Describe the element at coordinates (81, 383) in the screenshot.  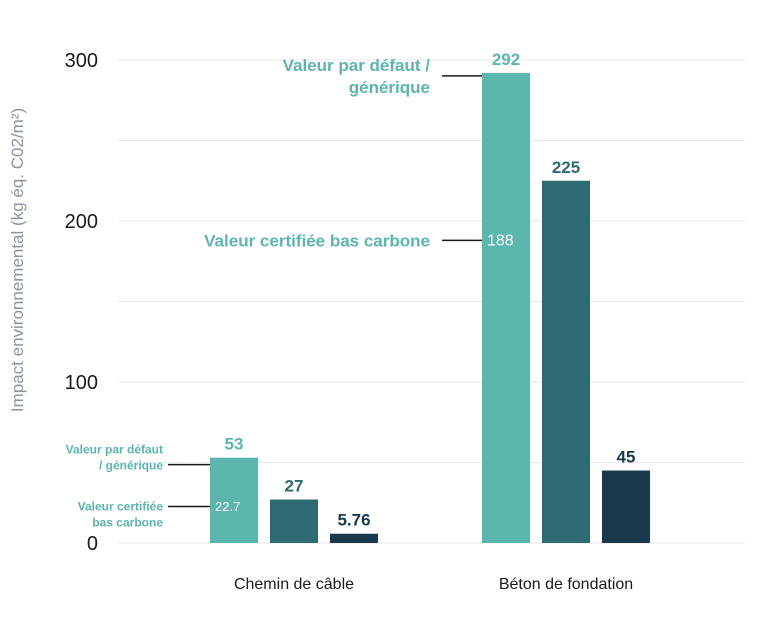
I see `y-tick-label: 100` at that location.